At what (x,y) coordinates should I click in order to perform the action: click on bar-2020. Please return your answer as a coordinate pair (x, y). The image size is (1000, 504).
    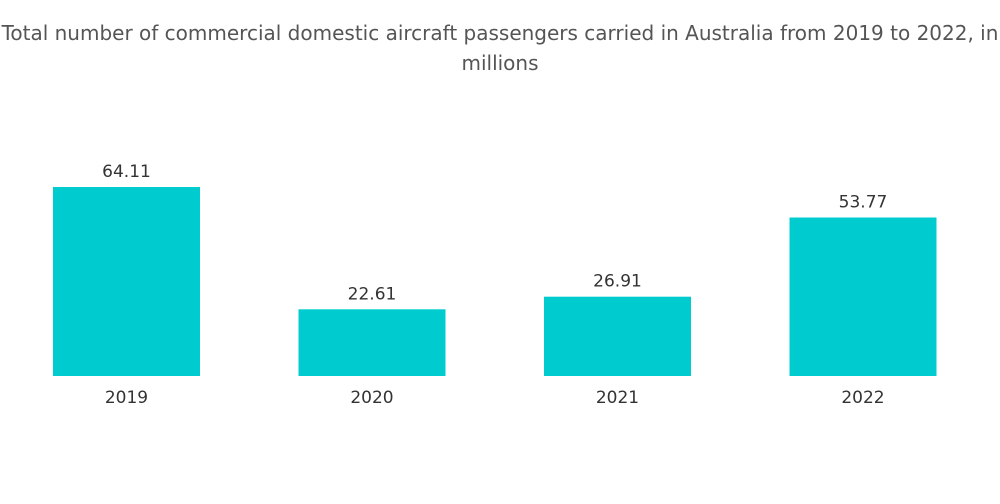
    Looking at the image, I should click on (372, 342).